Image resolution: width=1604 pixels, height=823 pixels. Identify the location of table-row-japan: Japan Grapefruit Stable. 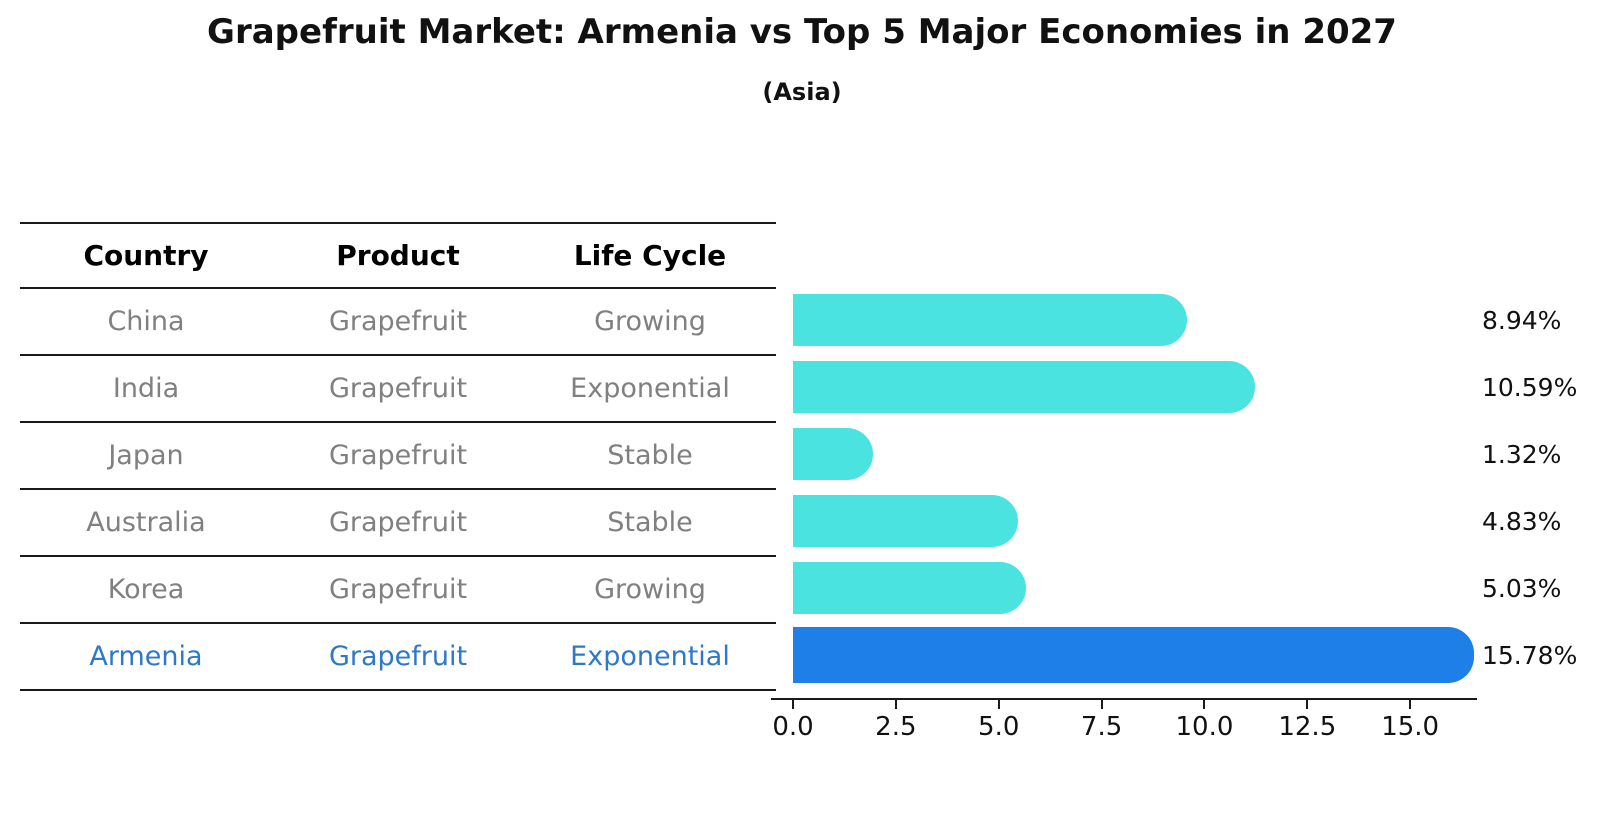
(398, 456).